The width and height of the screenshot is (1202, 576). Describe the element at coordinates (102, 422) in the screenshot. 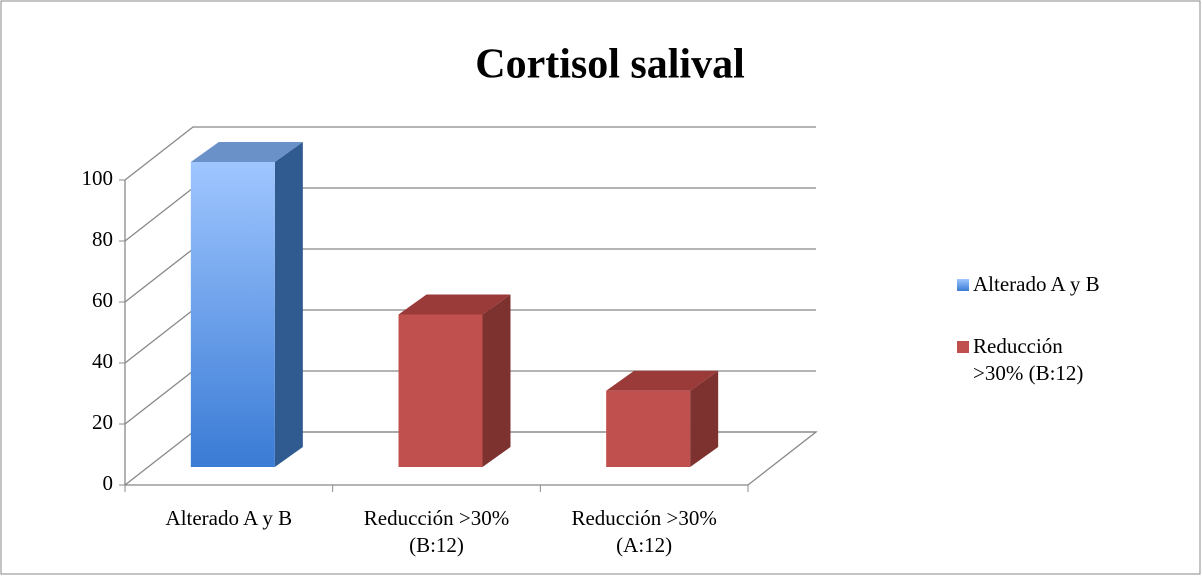

I see `y-tick-label: 20` at that location.